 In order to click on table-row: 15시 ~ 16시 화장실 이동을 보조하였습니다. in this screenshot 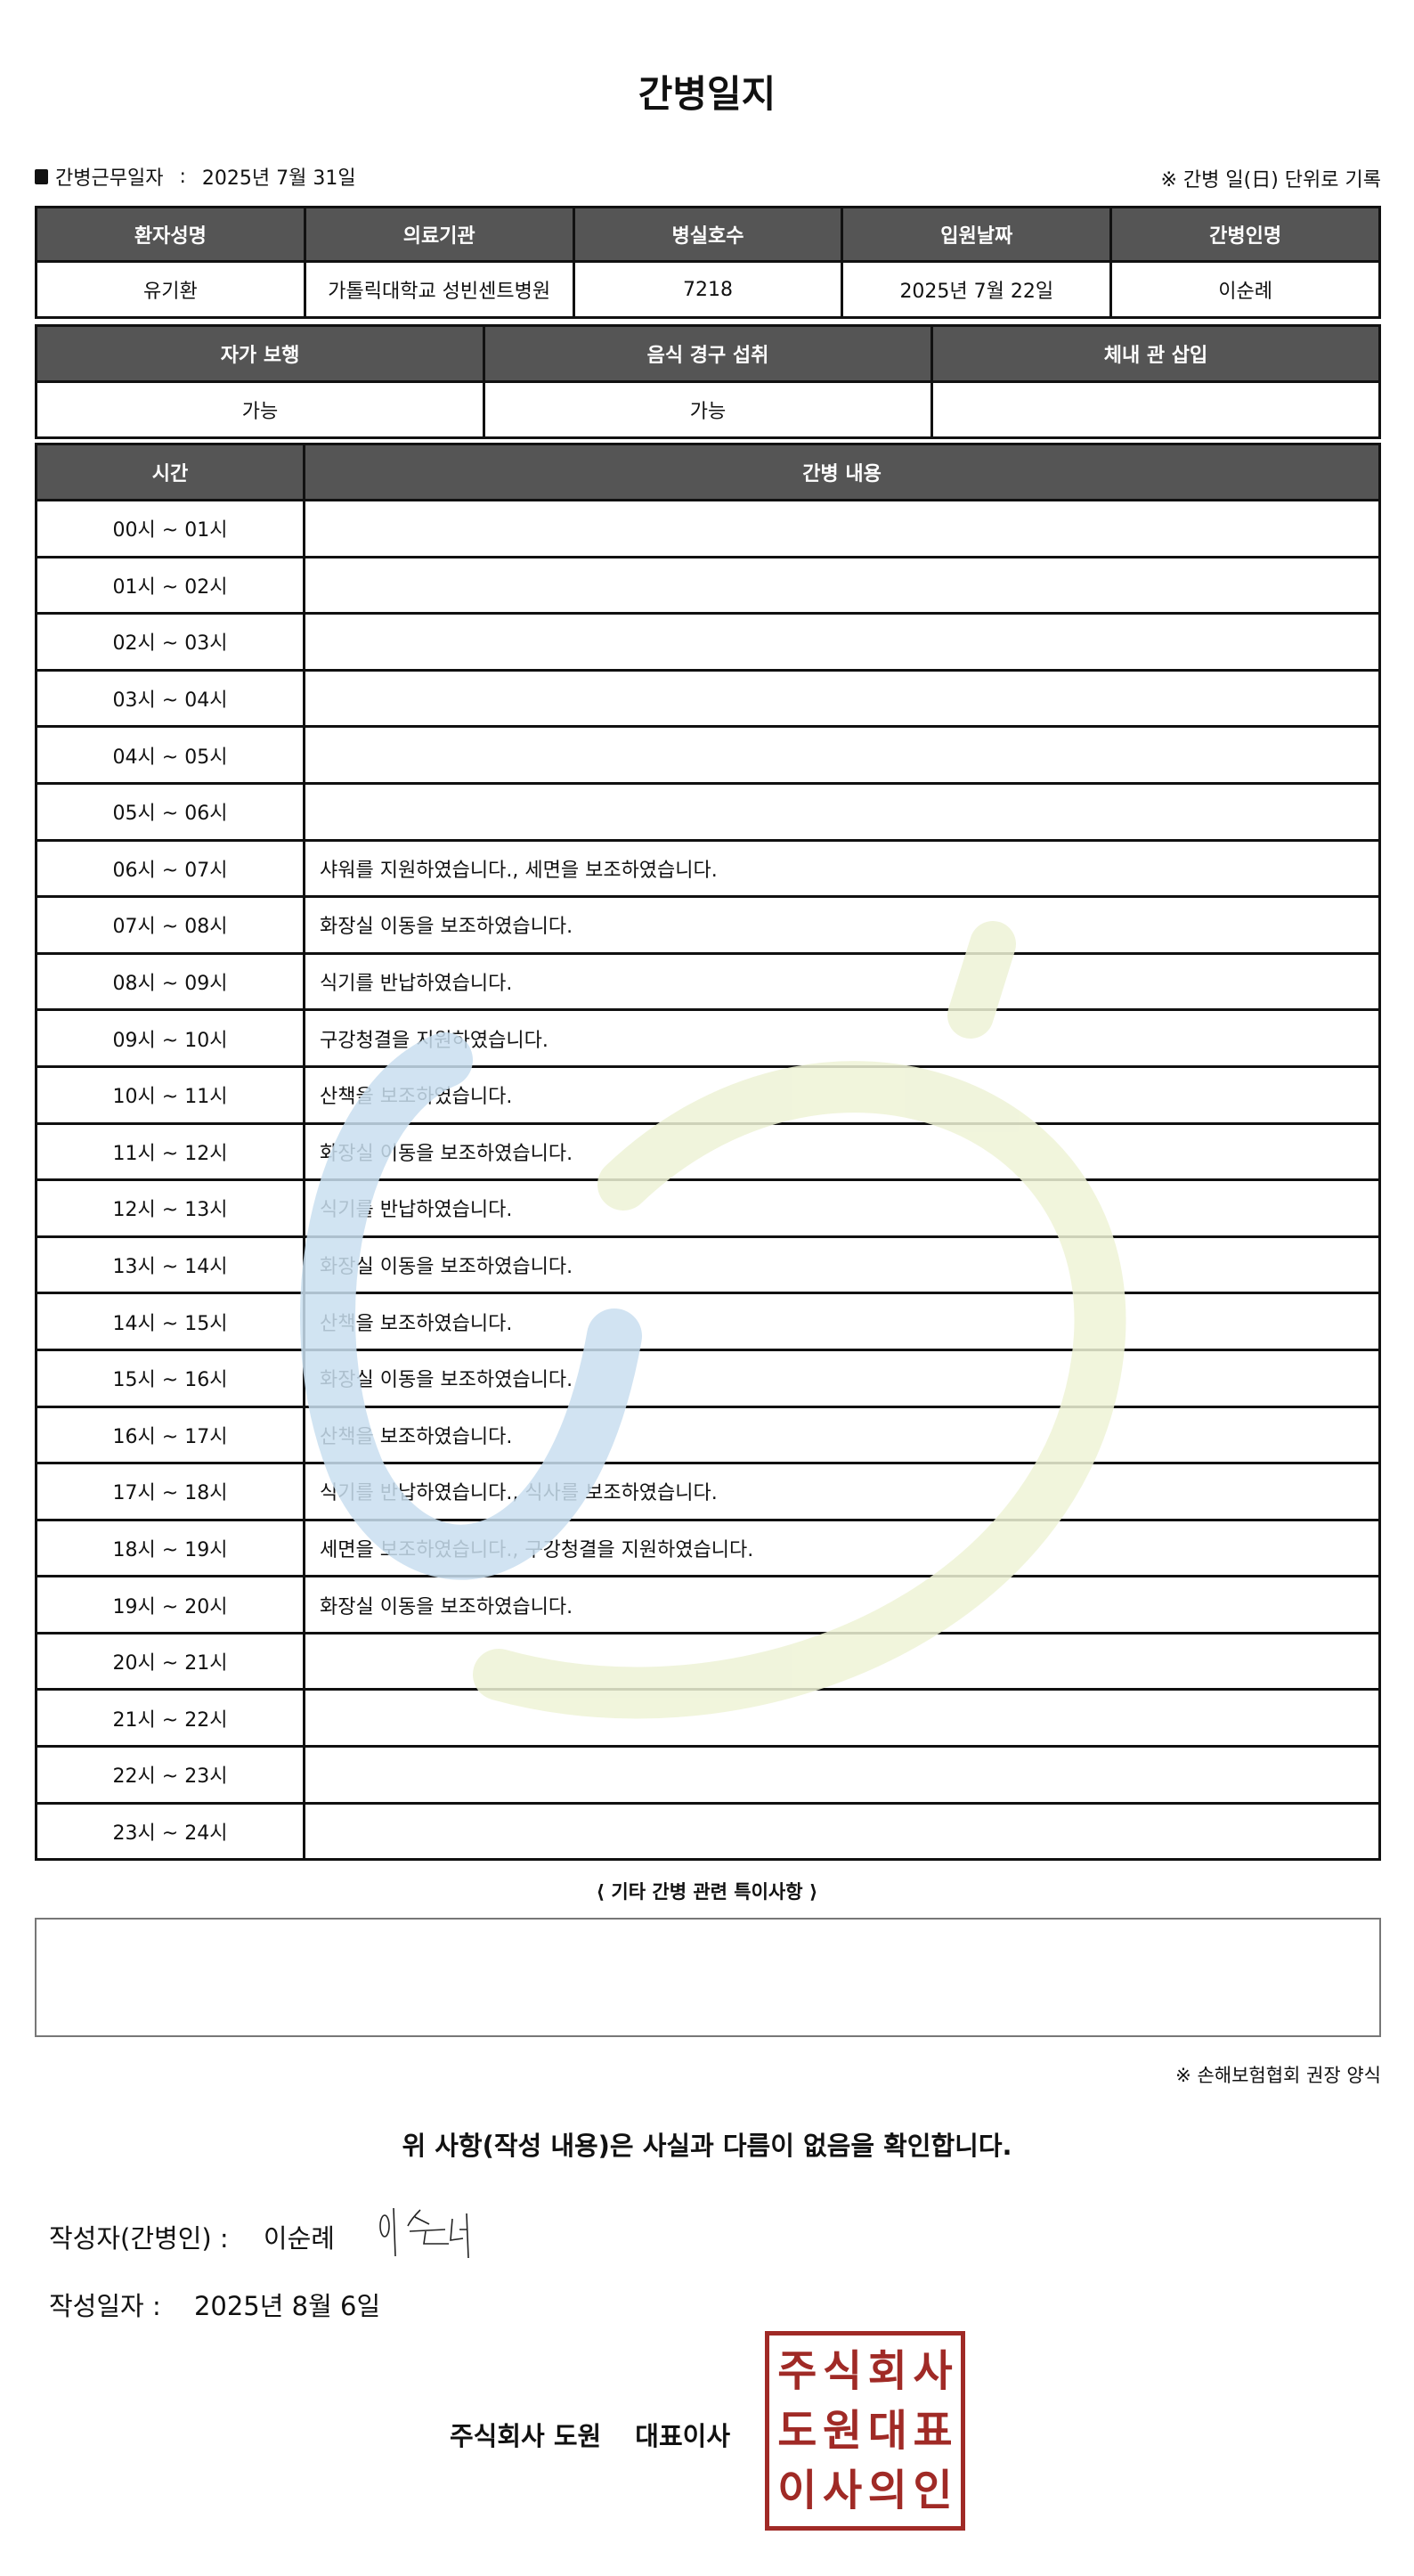, I will do `click(708, 1378)`.